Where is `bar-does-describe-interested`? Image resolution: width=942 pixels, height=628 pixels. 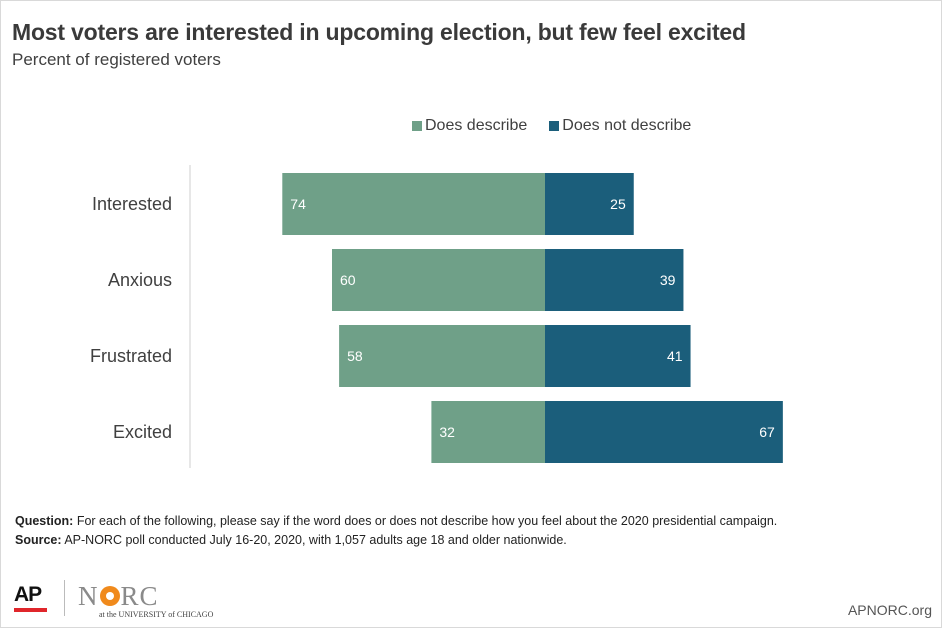 bar-does-describe-interested is located at coordinates (413, 204).